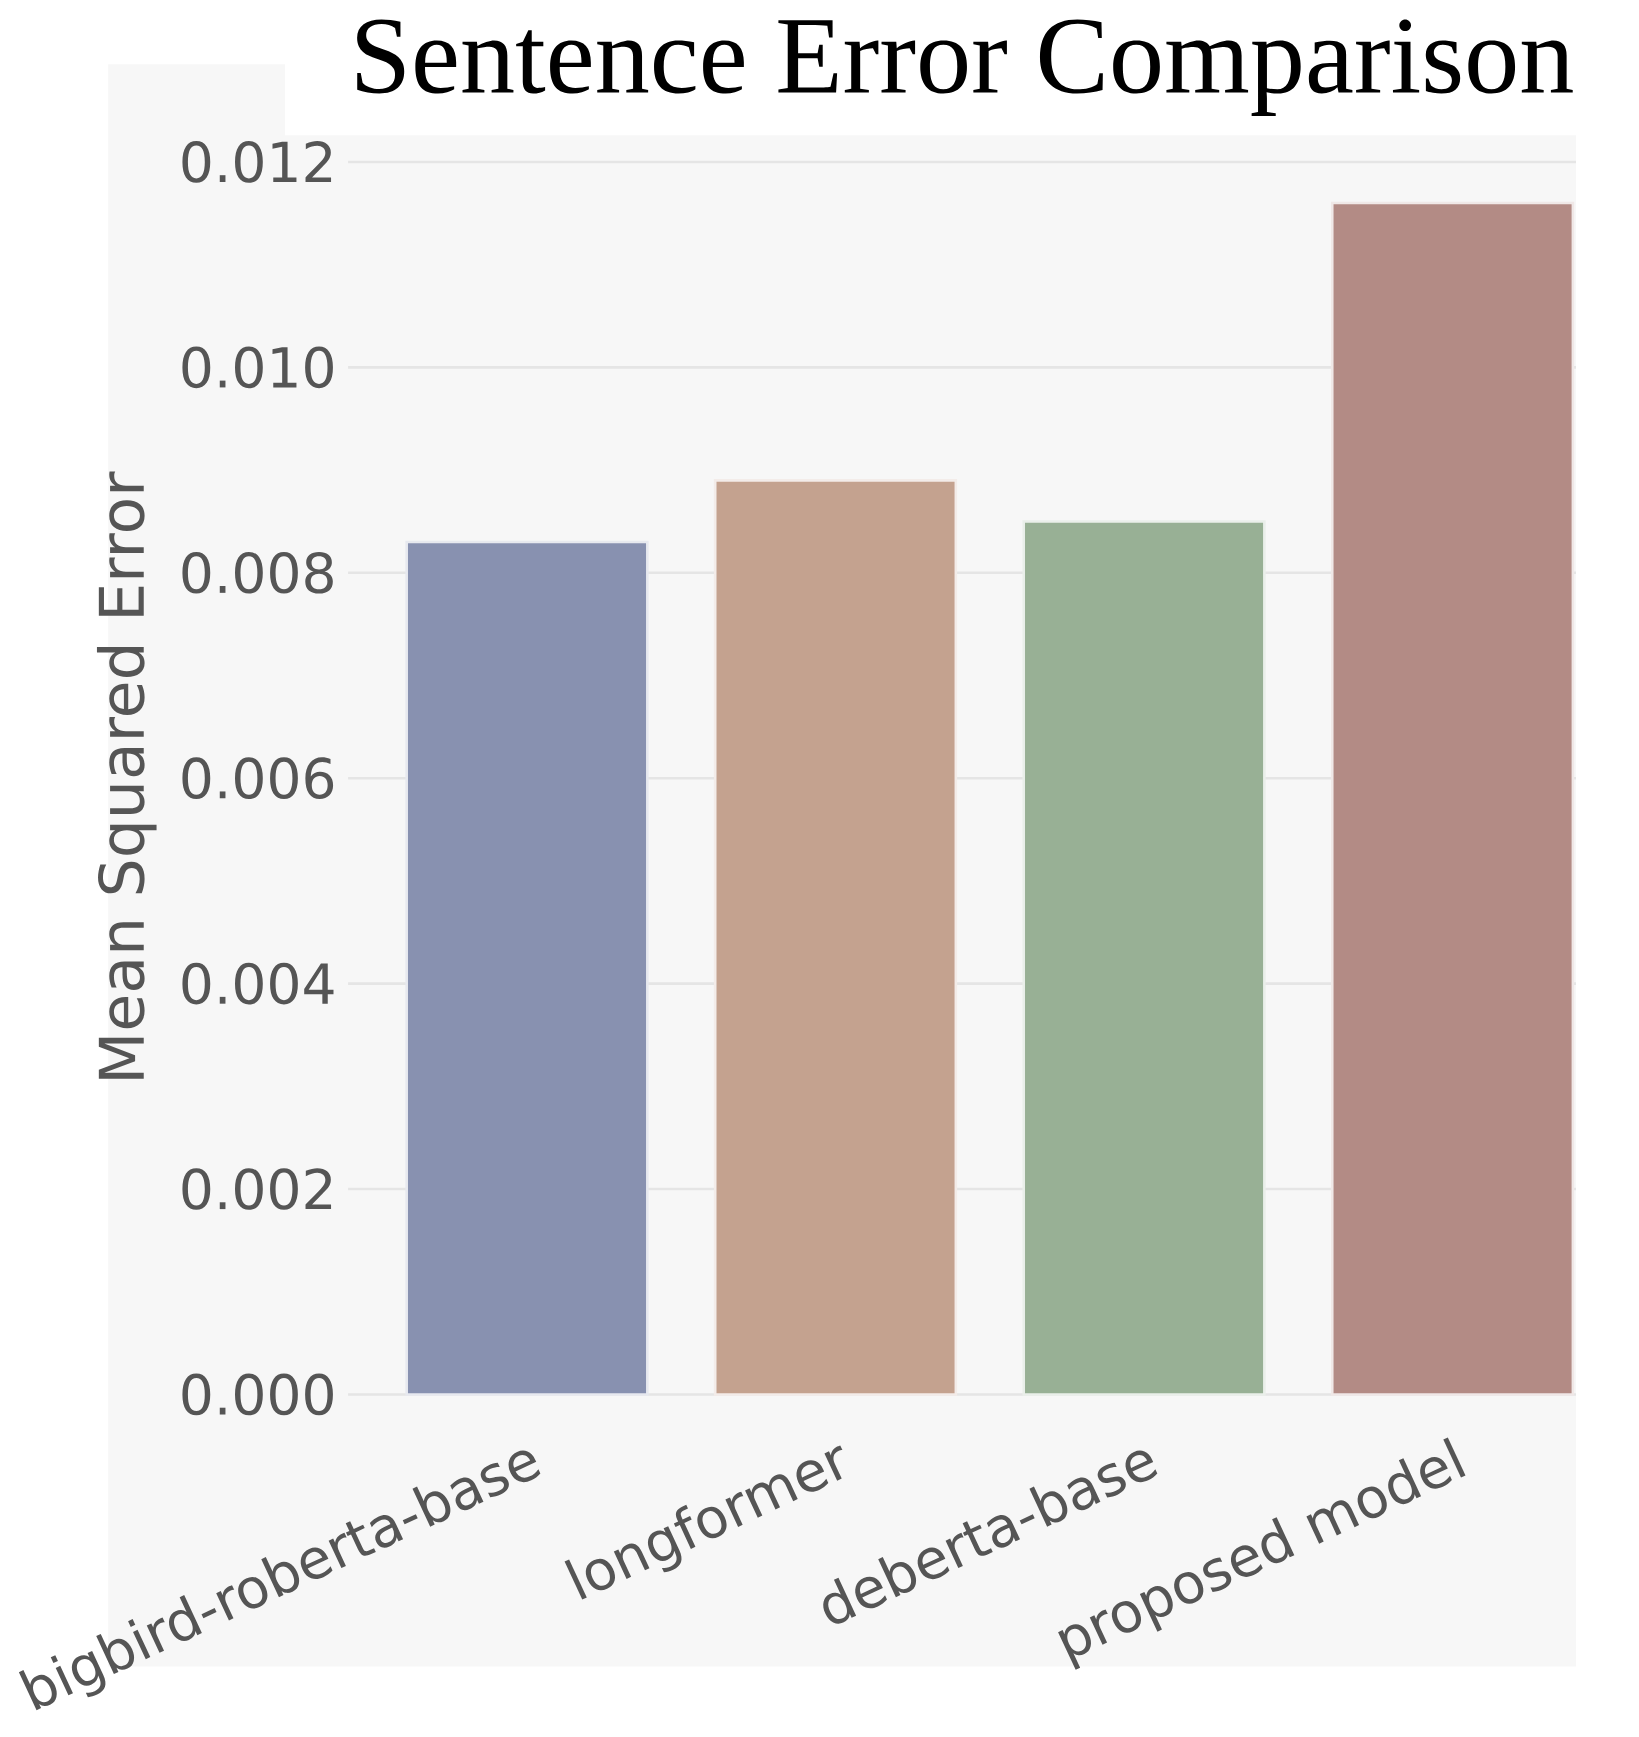 This screenshot has width=1639, height=1737. Describe the element at coordinates (126, 775) in the screenshot. I see `y-axis-title: Mean Squared Error` at that location.